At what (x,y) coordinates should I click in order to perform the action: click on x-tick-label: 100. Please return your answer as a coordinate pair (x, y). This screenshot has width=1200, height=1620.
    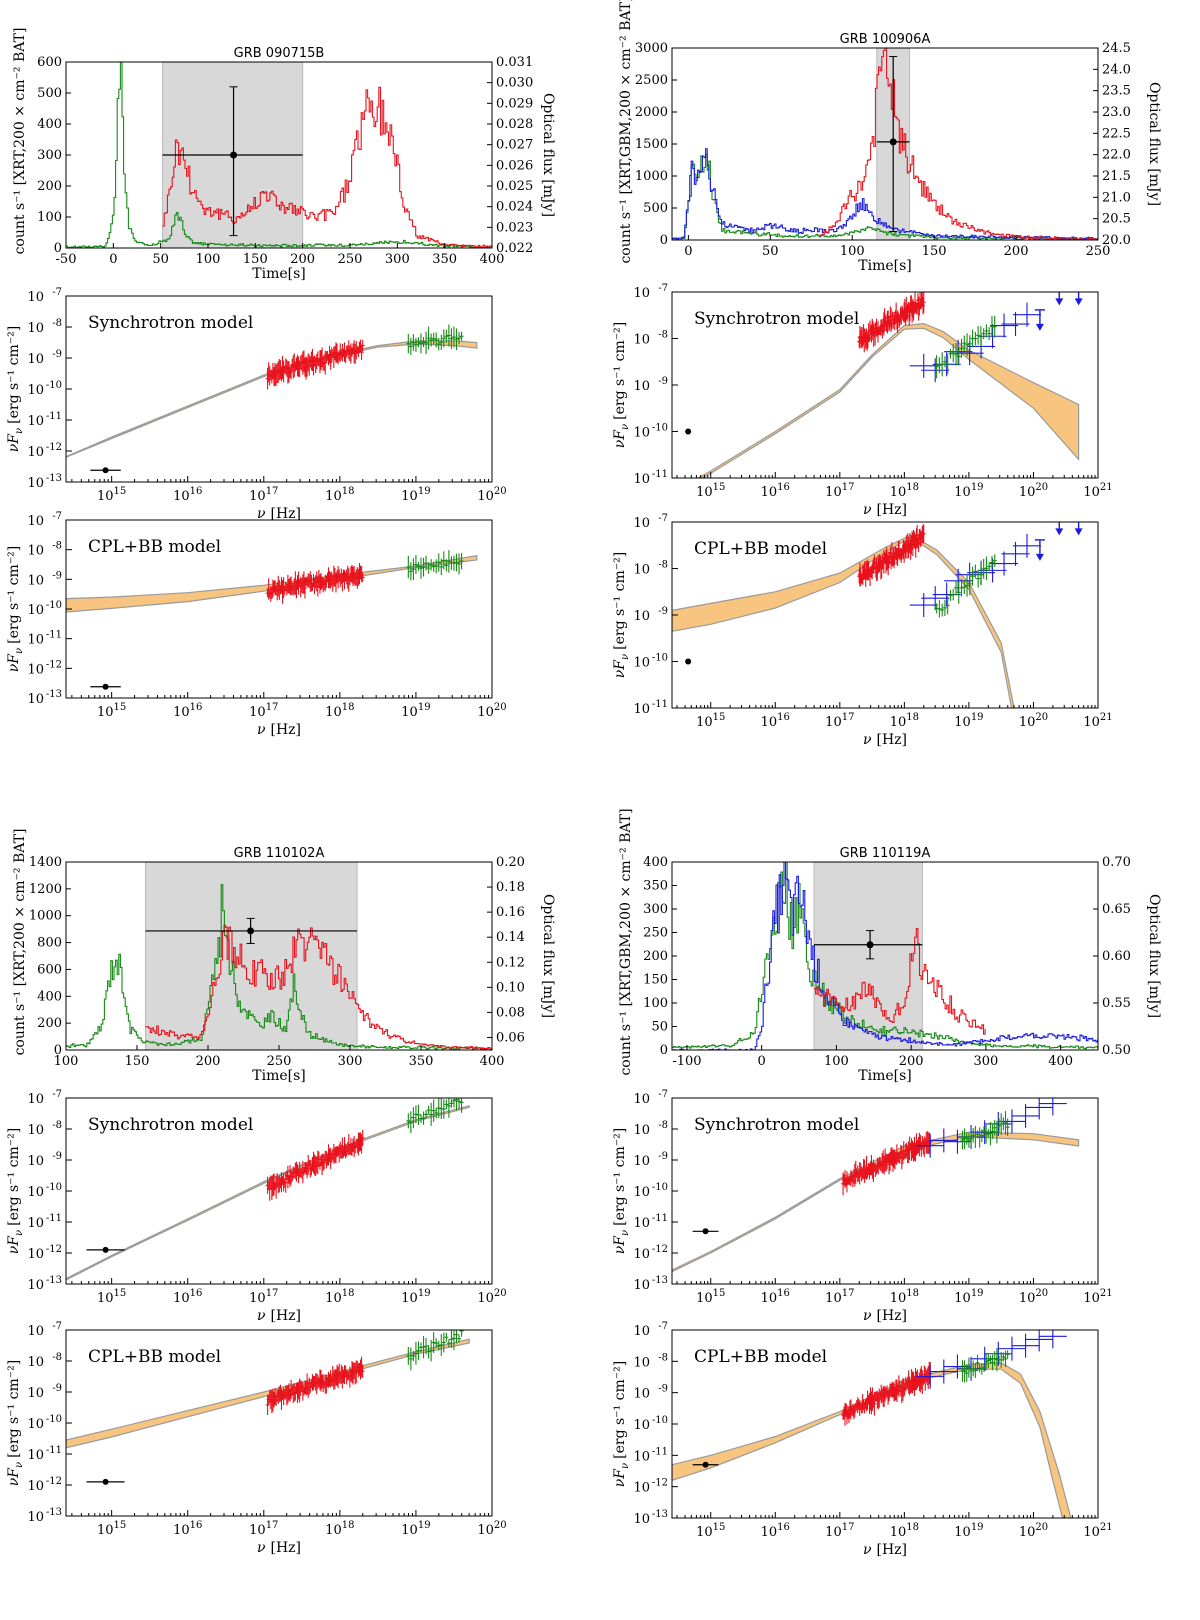
    Looking at the image, I should click on (852, 251).